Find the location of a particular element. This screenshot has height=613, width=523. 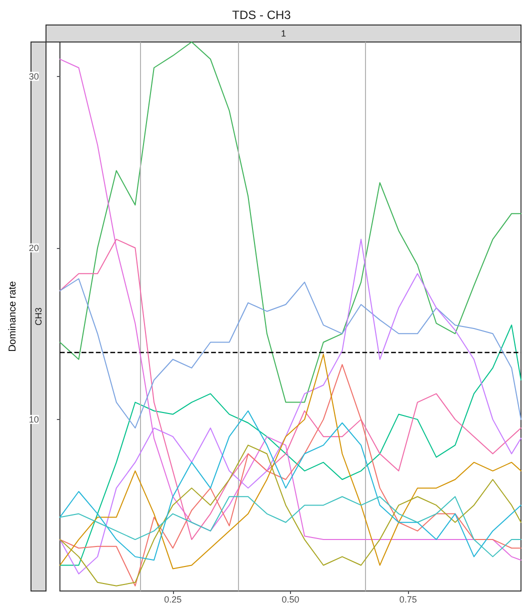

x-tick-label: 0.25 is located at coordinates (173, 599).